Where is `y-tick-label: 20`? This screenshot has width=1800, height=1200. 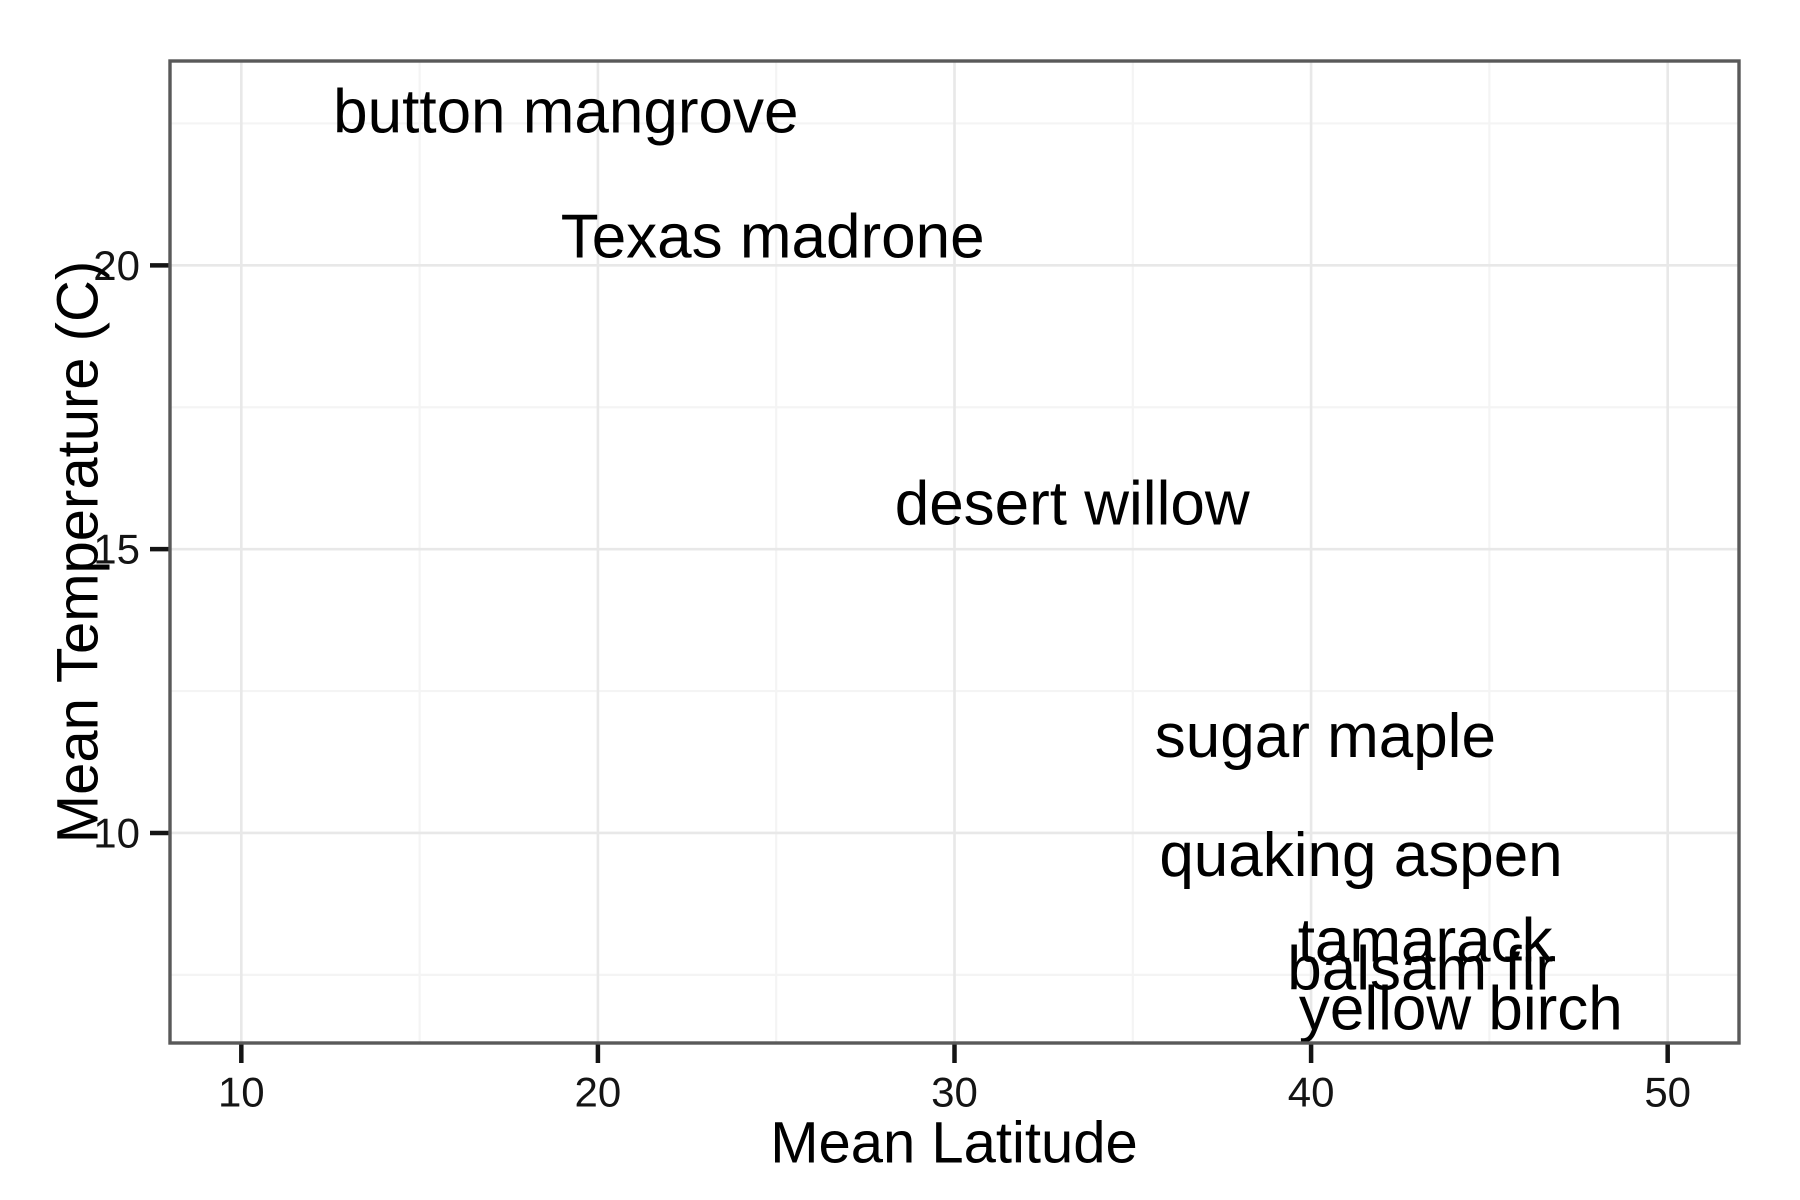
y-tick-label: 20 is located at coordinates (116, 265).